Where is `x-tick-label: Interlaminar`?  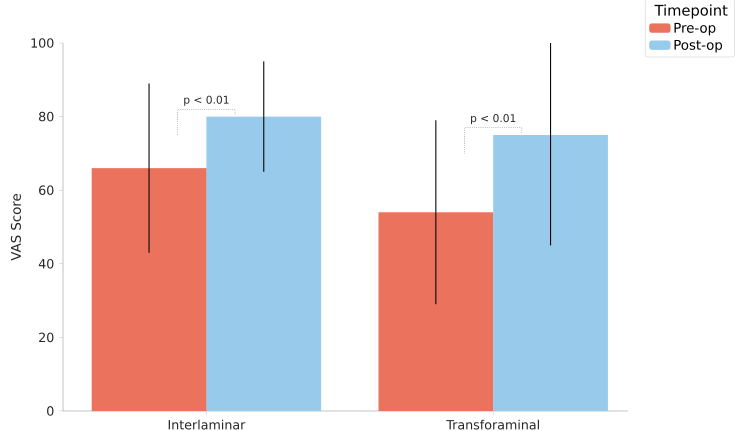 x-tick-label: Interlaminar is located at coordinates (207, 425).